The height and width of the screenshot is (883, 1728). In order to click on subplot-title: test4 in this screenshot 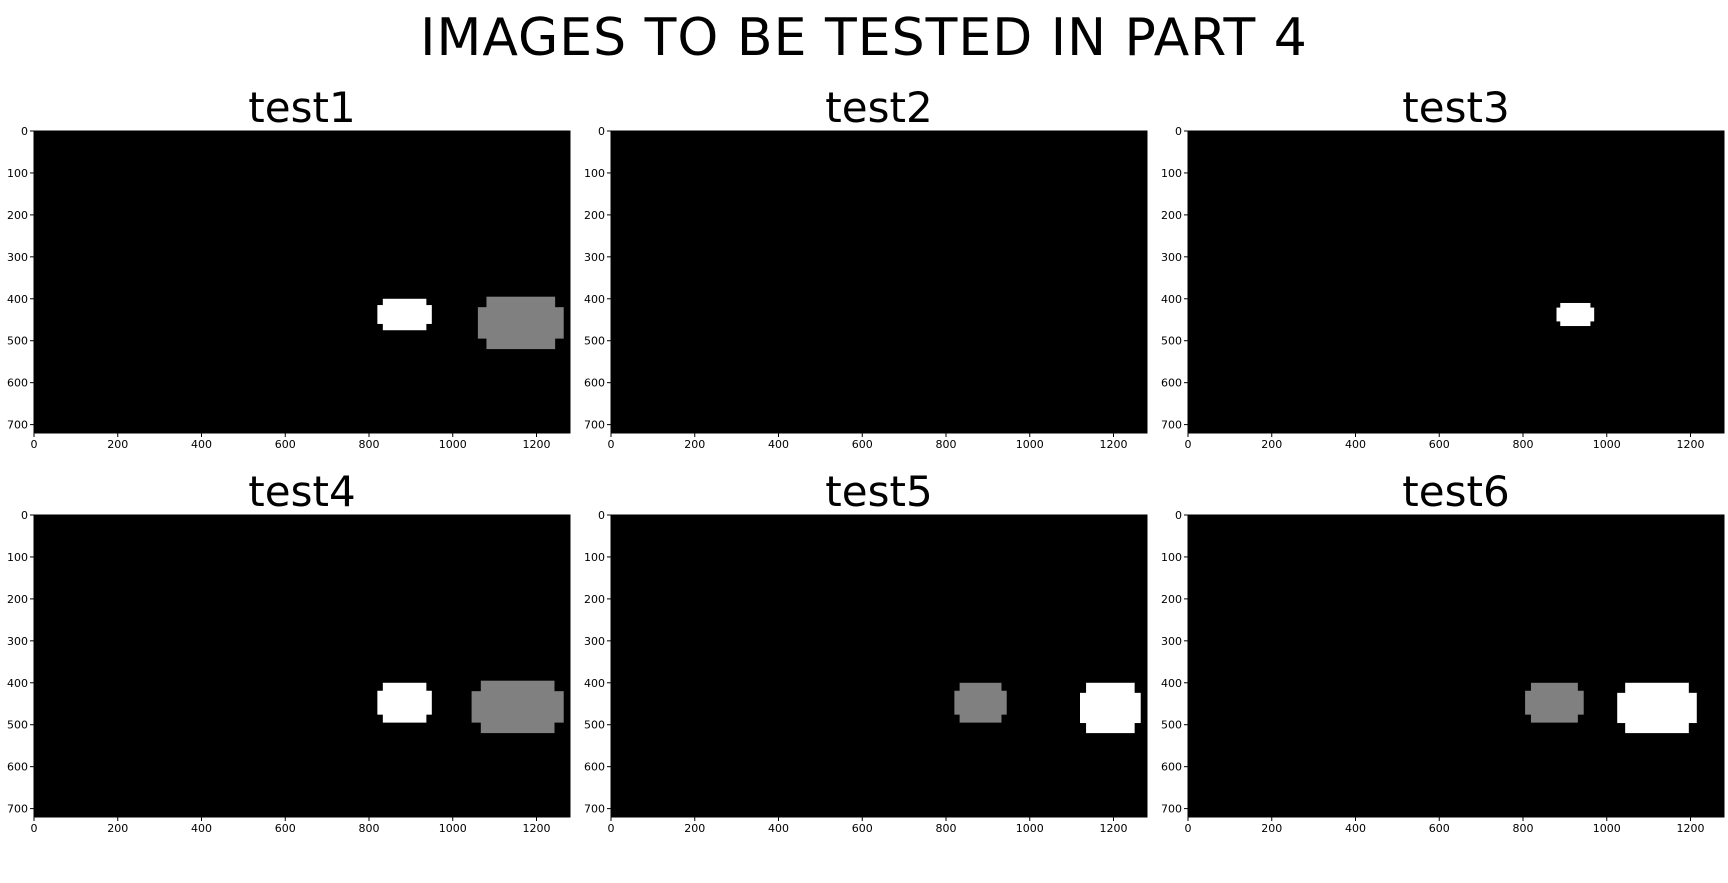, I will do `click(302, 491)`.